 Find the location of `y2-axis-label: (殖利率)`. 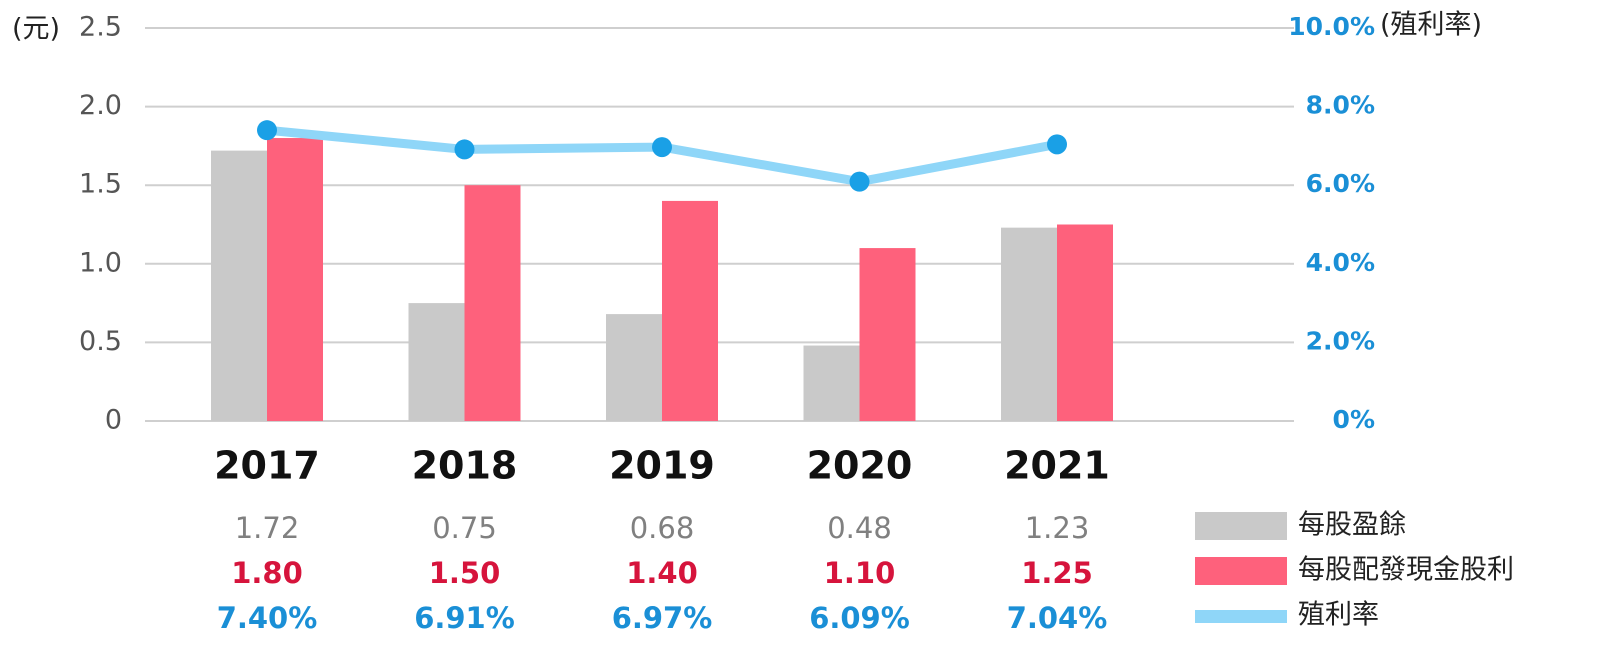

y2-axis-label: (殖利率) is located at coordinates (1431, 25).